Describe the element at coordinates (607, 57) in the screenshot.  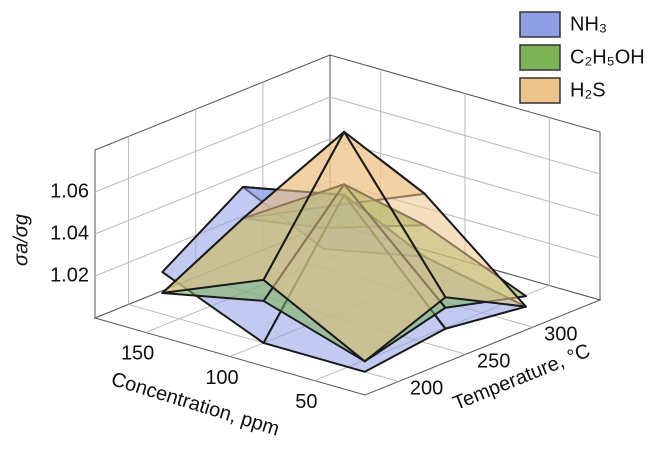
I see `legend-label: C₂H₅OH` at that location.